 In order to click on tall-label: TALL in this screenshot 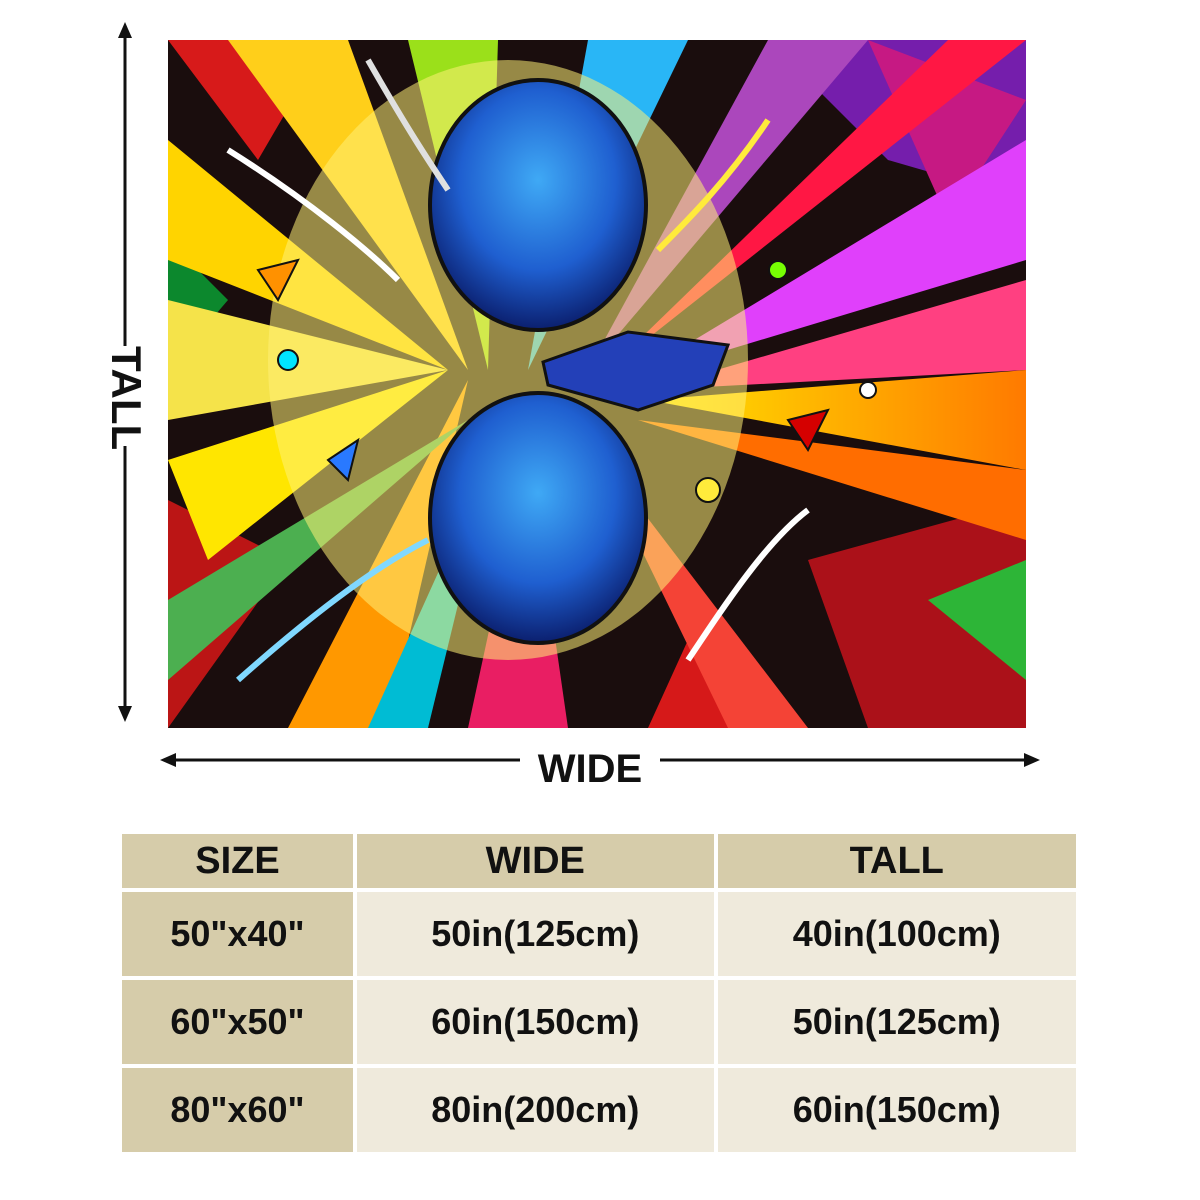, I will do `click(126, 398)`.